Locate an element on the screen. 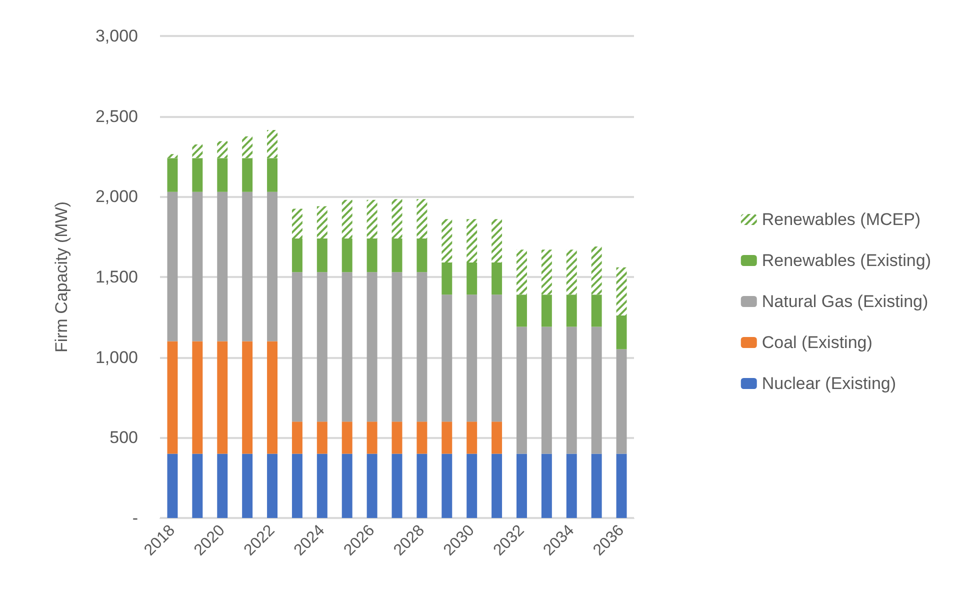 Image resolution: width=956 pixels, height=603 pixels. y-tick-label: 1,500 is located at coordinates (116, 277).